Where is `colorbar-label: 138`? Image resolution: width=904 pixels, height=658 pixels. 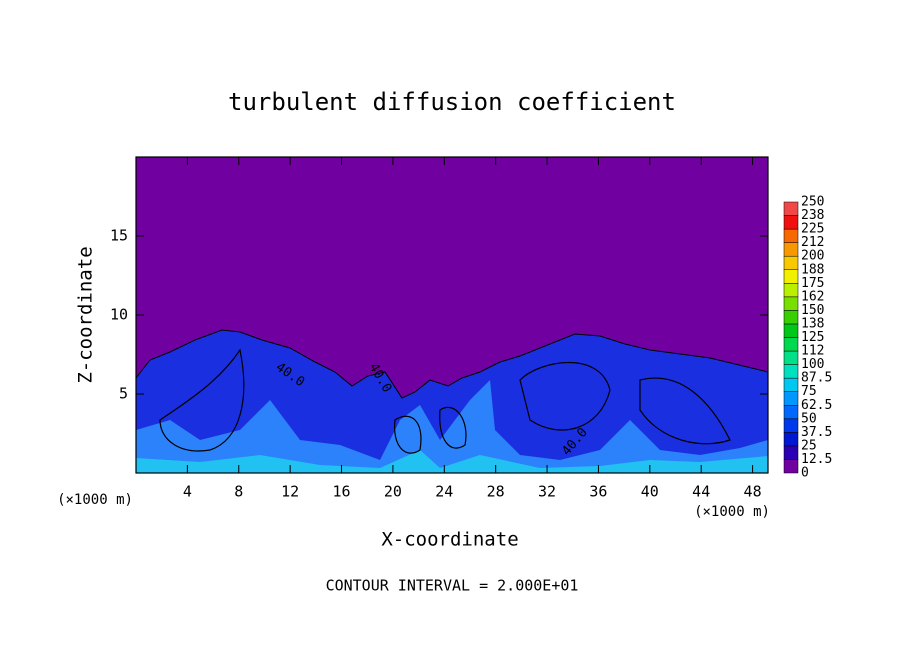
colorbar-label: 138 is located at coordinates (812, 323).